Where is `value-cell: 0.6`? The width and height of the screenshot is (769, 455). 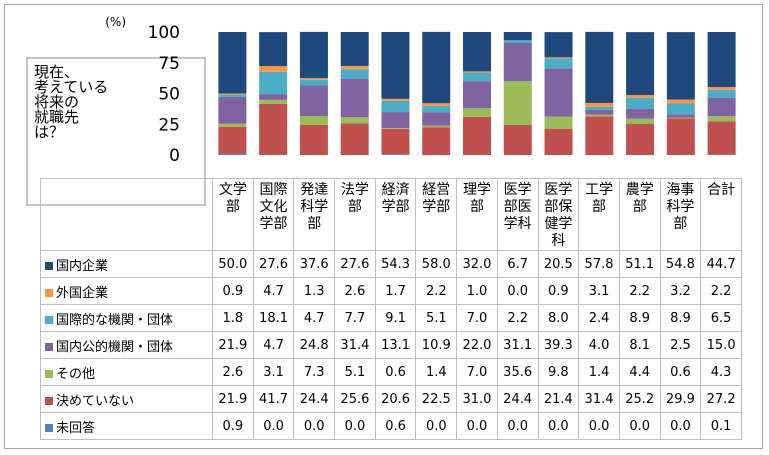 value-cell: 0.6 is located at coordinates (680, 372).